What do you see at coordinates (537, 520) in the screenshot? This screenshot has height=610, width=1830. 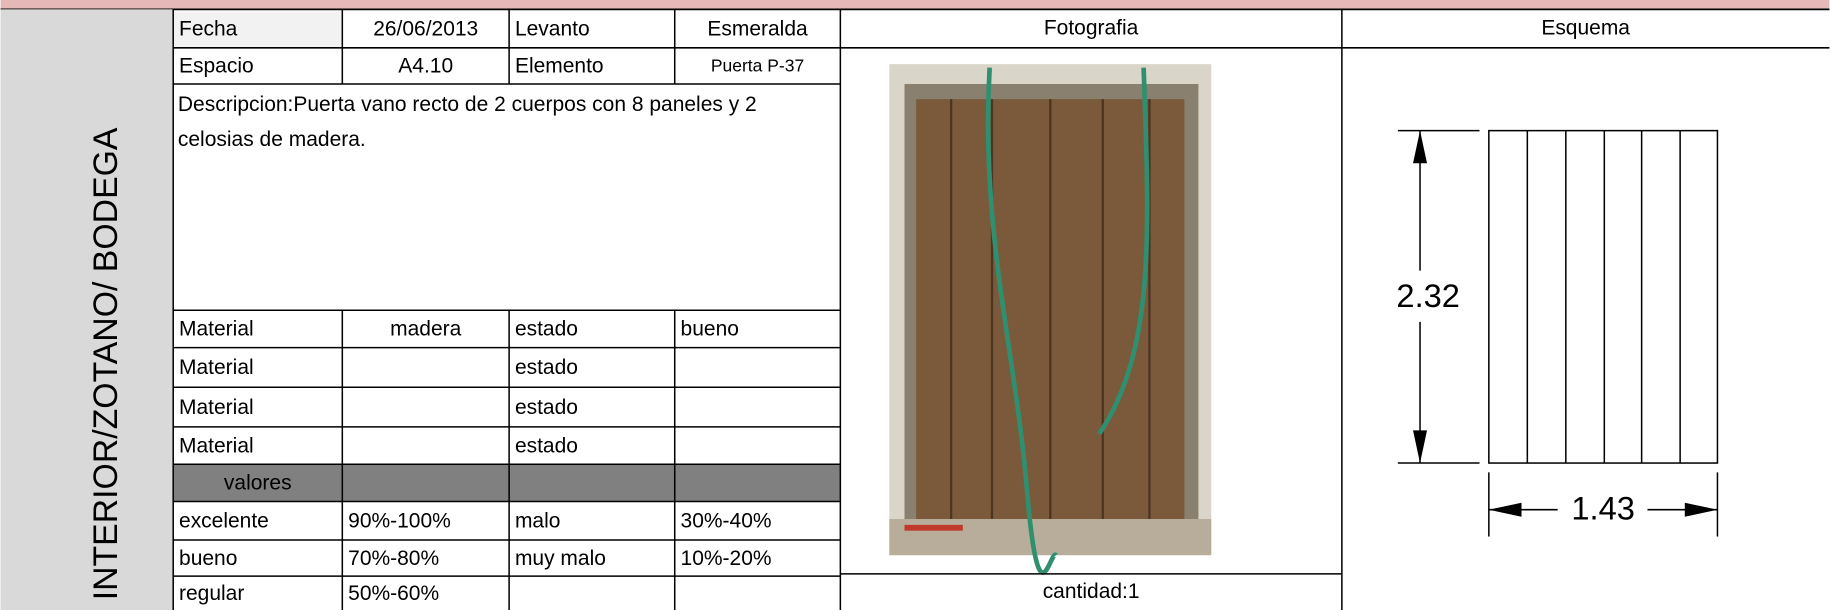 I see `grade-label: malo` at bounding box center [537, 520].